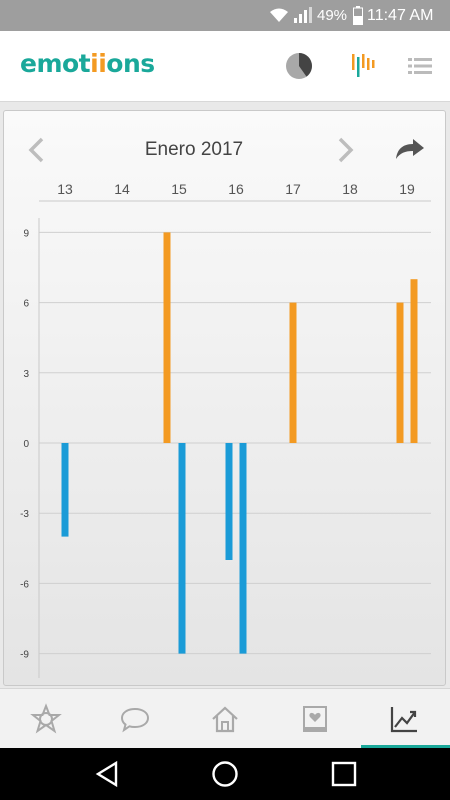  Describe the element at coordinates (130, 63) in the screenshot. I see `logo-suffix: ons` at that location.